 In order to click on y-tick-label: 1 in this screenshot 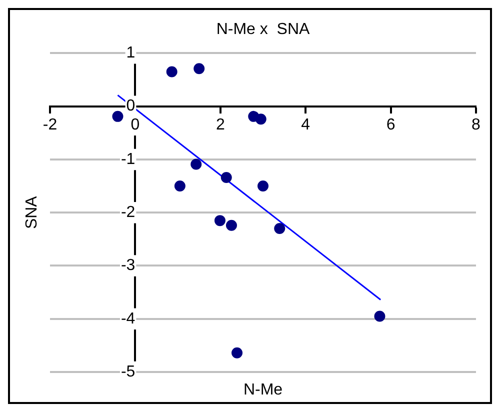, I will do `click(131, 53)`.